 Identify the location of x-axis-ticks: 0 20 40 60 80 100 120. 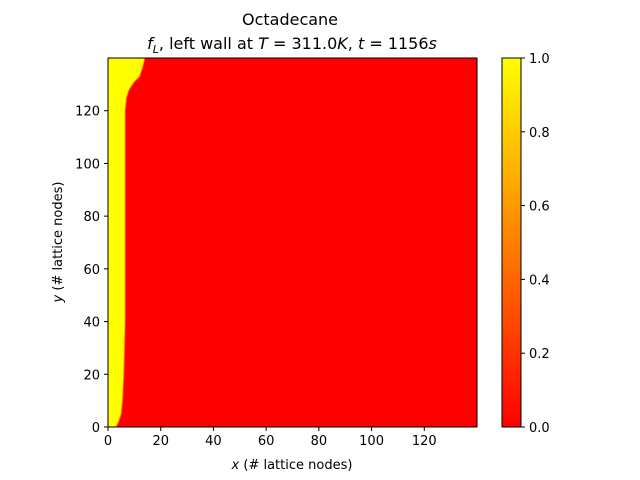
(270, 438).